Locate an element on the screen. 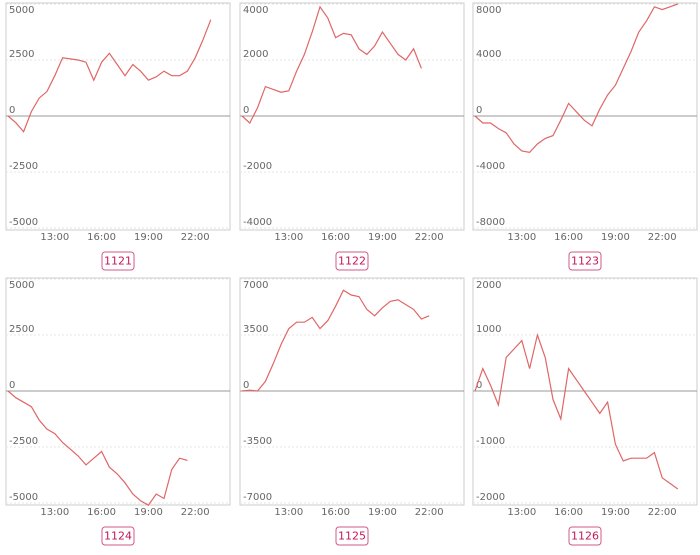  y-tick-label: 7000 is located at coordinates (255, 285).